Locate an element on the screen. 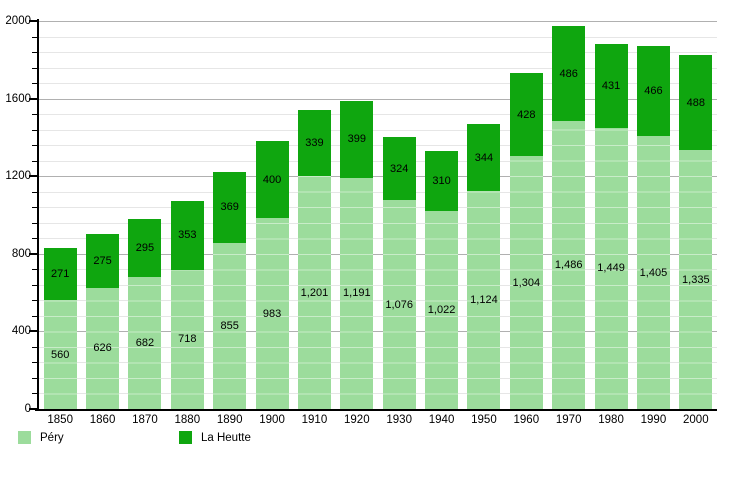 The image size is (750, 500). y-tick-label: 800 is located at coordinates (21, 253).